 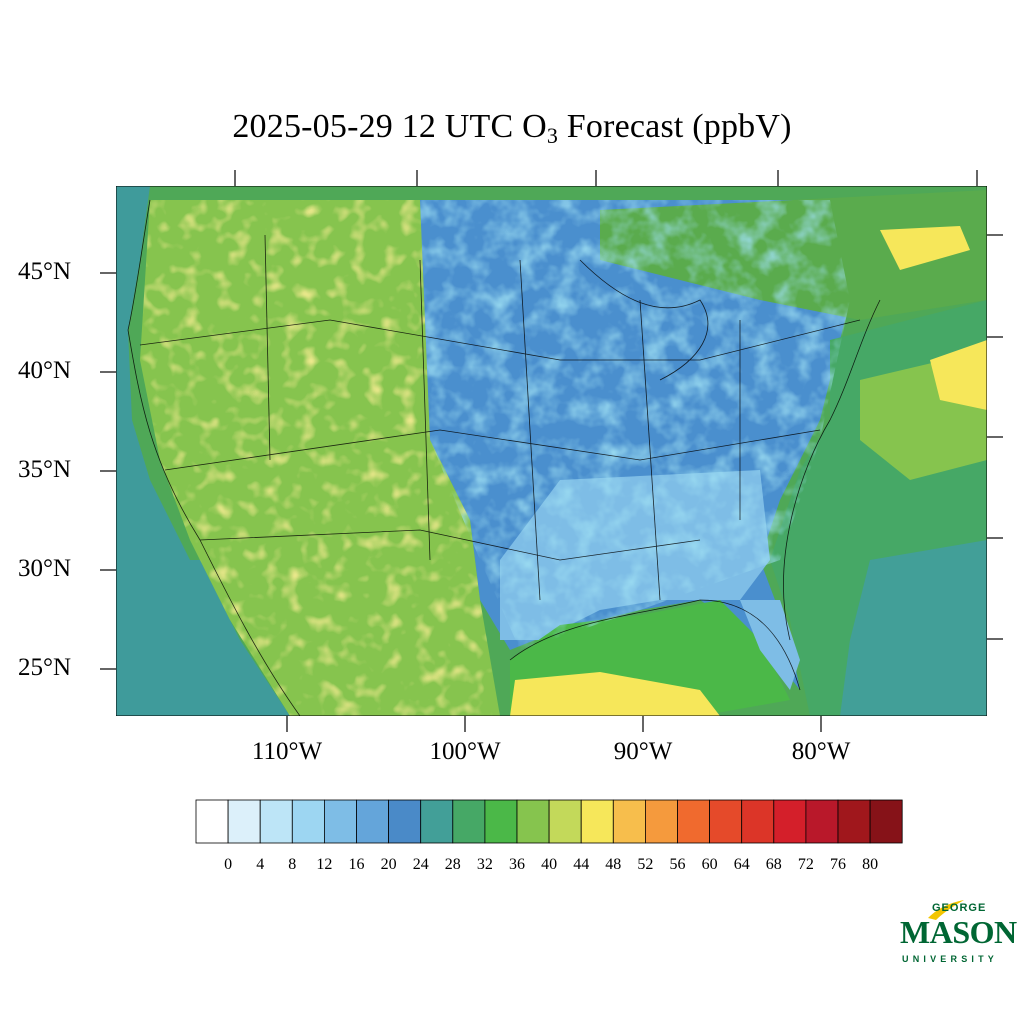 What do you see at coordinates (821, 751) in the screenshot?
I see `lon-label-80w: 80°W` at bounding box center [821, 751].